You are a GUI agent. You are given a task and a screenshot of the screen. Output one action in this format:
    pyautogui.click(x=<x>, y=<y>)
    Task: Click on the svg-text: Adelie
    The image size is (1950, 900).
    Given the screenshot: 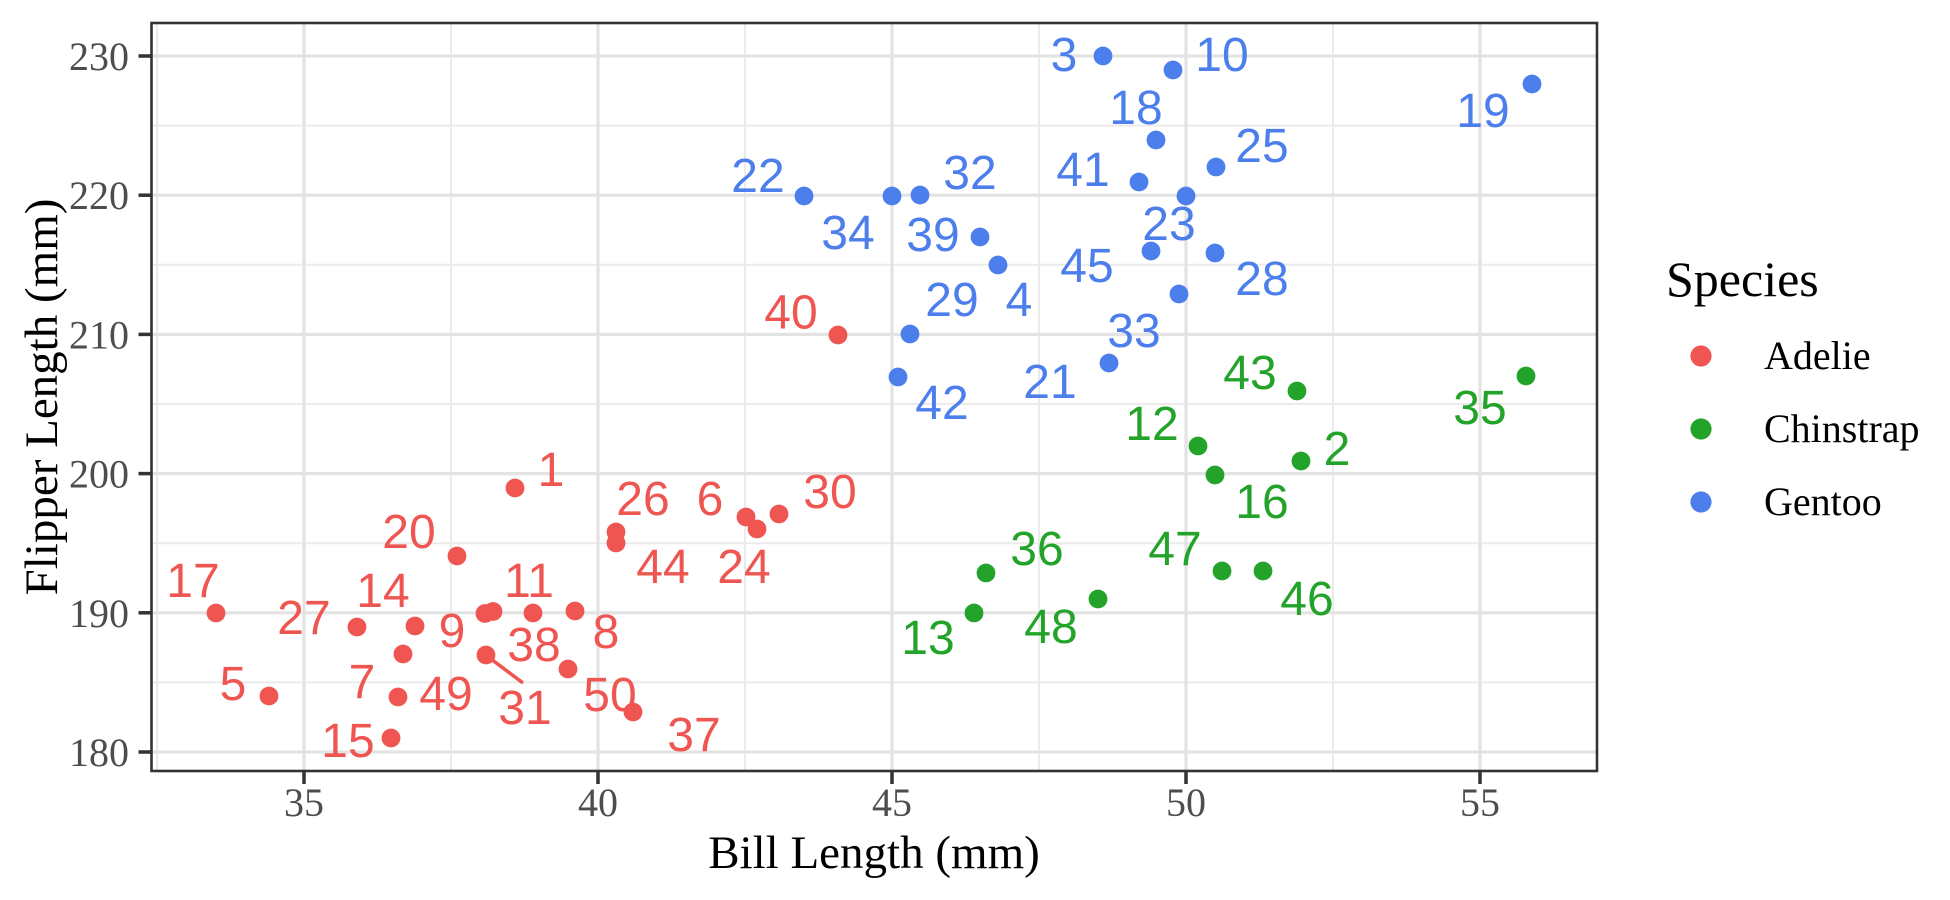 What is the action you would take?
    pyautogui.click(x=1817, y=355)
    